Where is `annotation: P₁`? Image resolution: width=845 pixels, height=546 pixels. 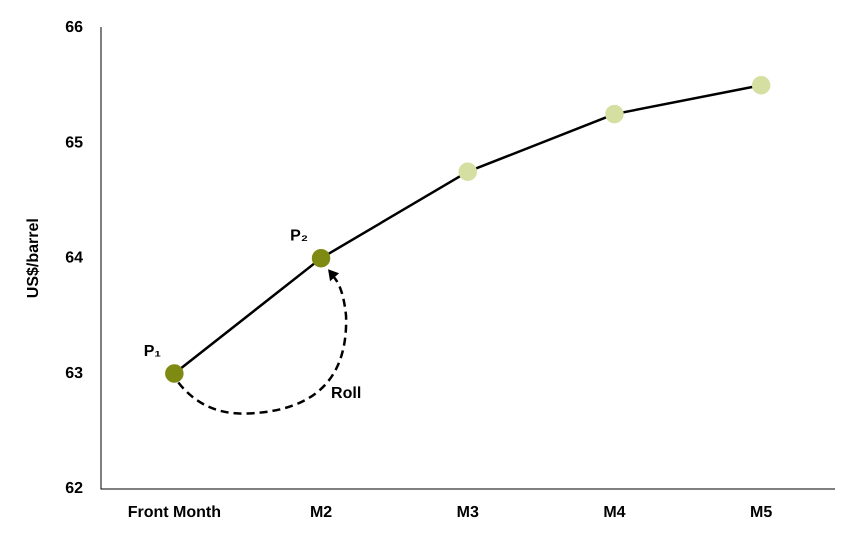 annotation: P₁ is located at coordinates (153, 351).